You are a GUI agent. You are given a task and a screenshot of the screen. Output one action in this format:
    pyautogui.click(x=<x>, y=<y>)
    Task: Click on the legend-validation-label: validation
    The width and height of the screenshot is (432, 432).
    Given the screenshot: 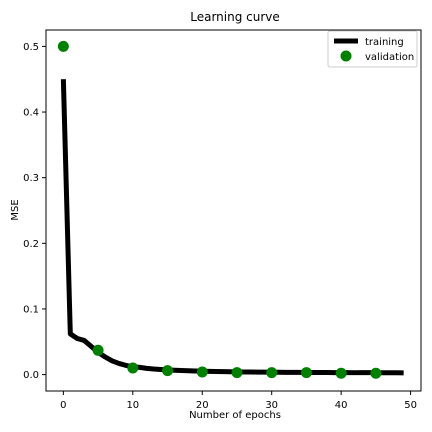 What is the action you would take?
    pyautogui.click(x=389, y=57)
    